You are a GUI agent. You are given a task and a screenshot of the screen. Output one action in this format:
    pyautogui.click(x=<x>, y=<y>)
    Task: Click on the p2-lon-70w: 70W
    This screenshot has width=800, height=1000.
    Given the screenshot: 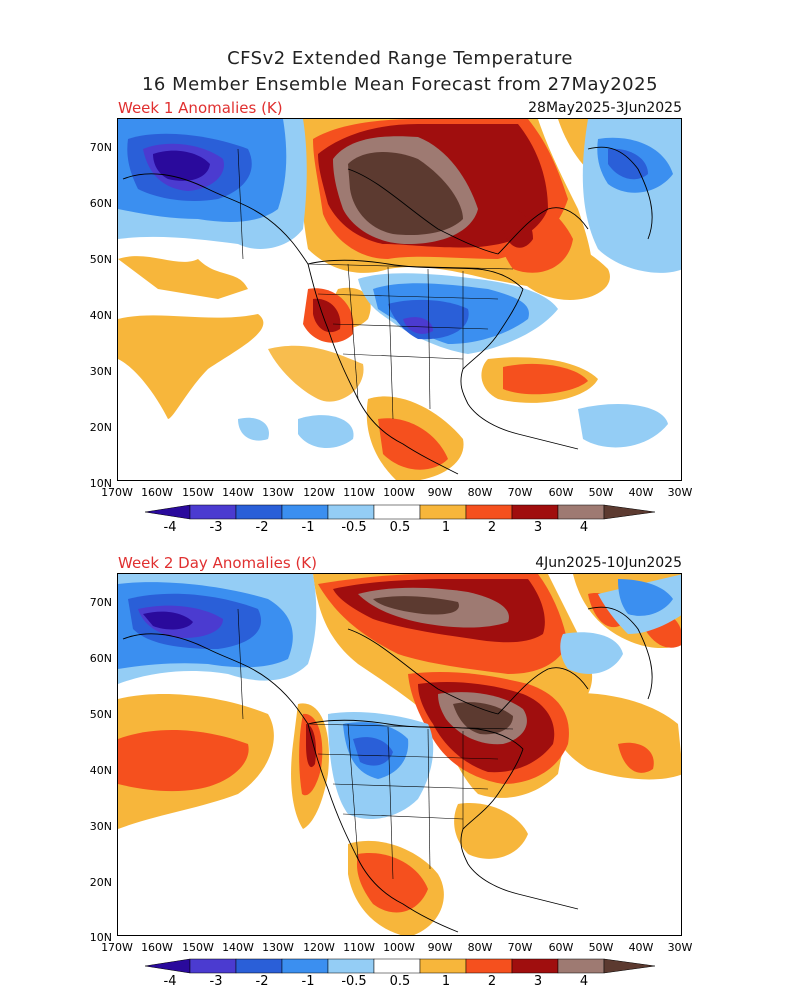 What is the action you would take?
    pyautogui.click(x=520, y=947)
    